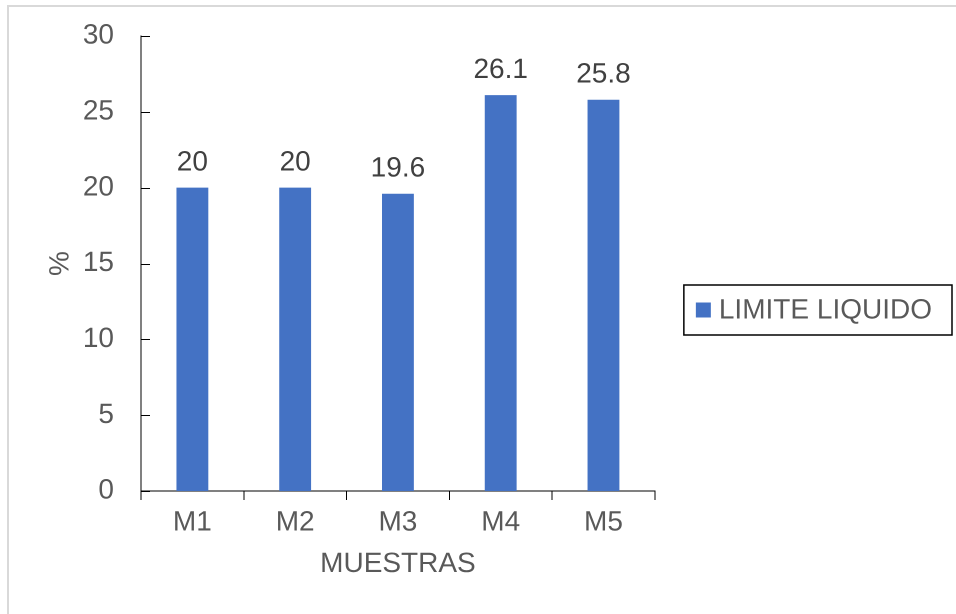 This screenshot has width=956, height=614. Describe the element at coordinates (106, 413) in the screenshot. I see `y-tick-label: 5` at that location.